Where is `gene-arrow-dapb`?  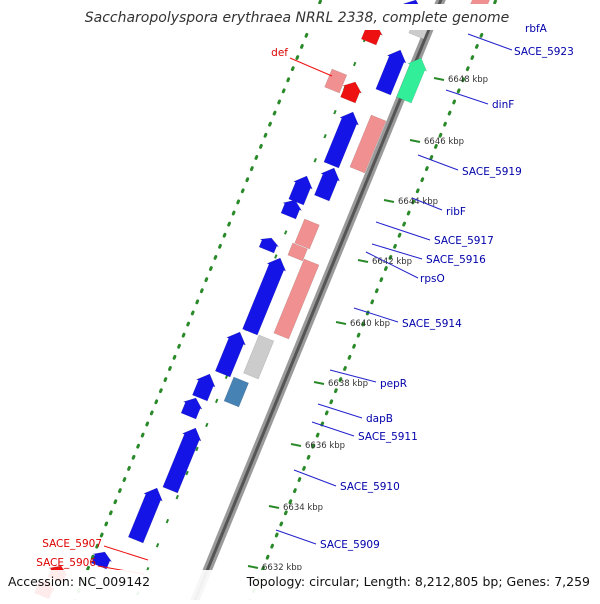
gene-arrow-dapb is located at coordinates (191, 408).